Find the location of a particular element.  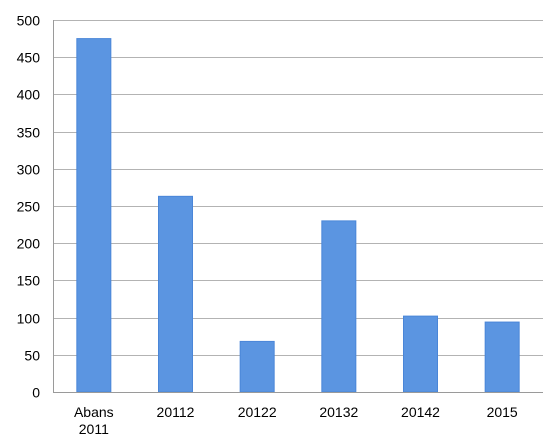

x-tick-label: 20142 is located at coordinates (420, 412).